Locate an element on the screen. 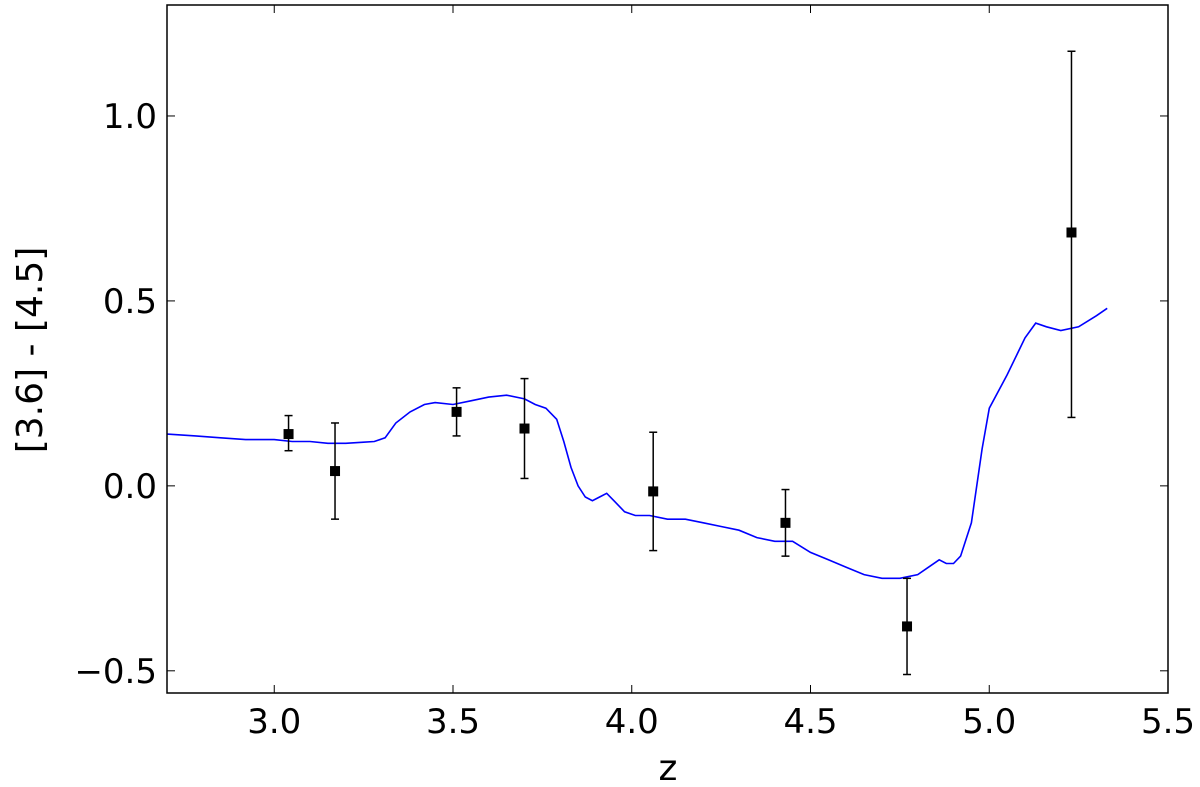 The width and height of the screenshot is (1200, 787). x-tick-label: 5.0 is located at coordinates (989, 722).